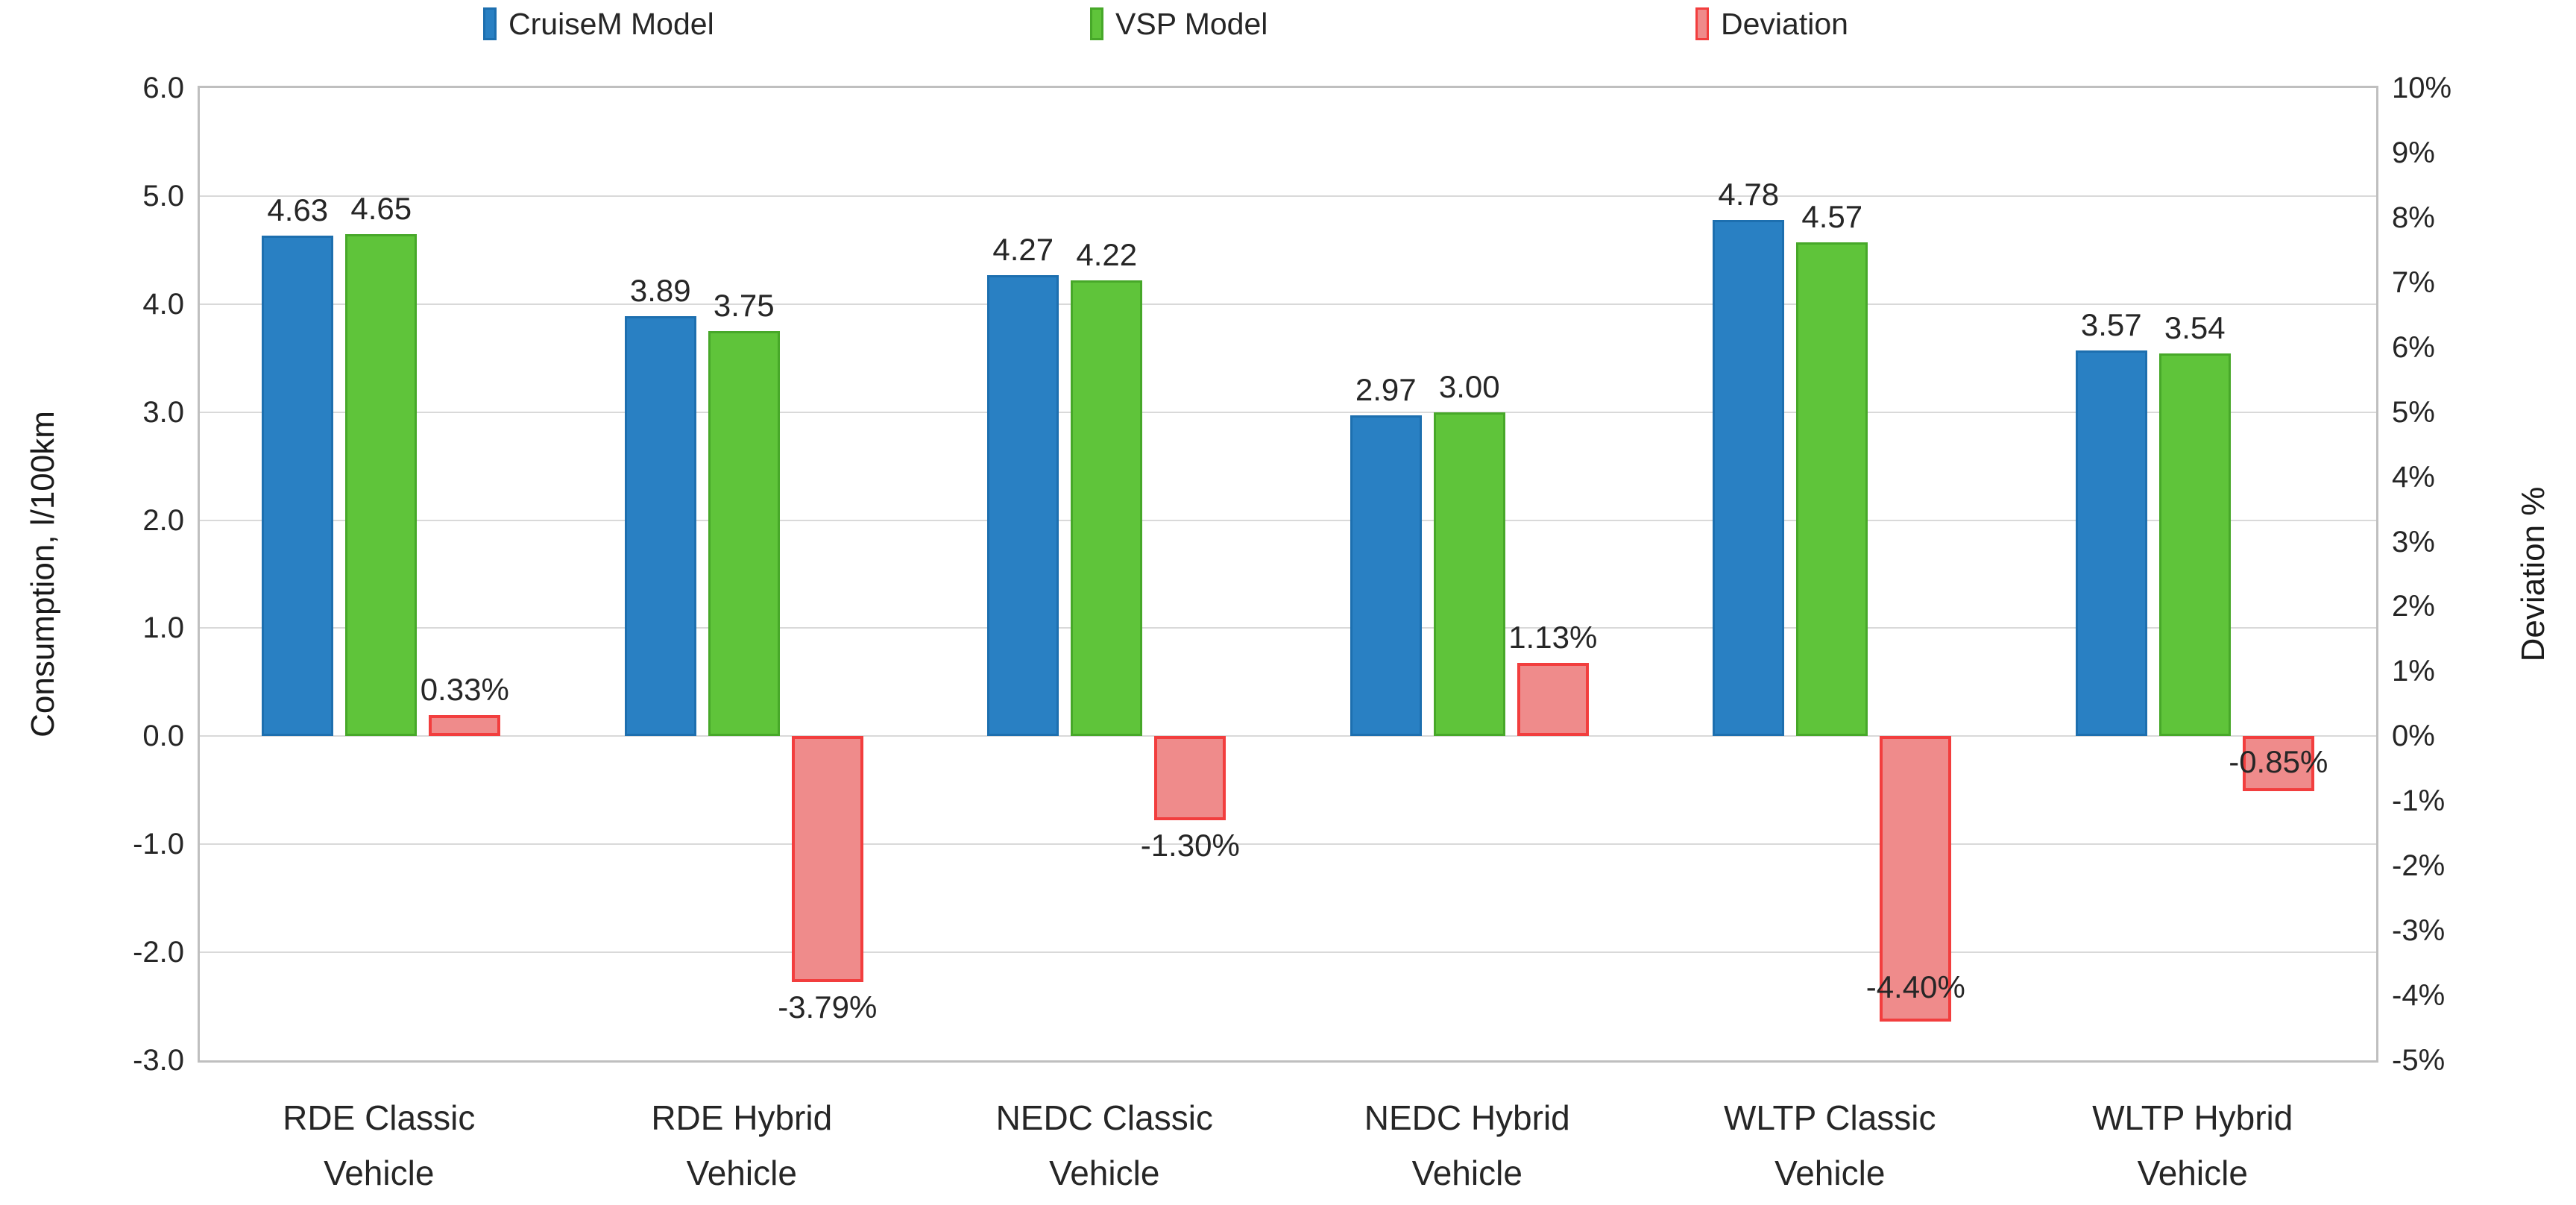  I want to click on category-label-nedc-classic: NEDC Classic Vehicle, so click(1104, 1145).